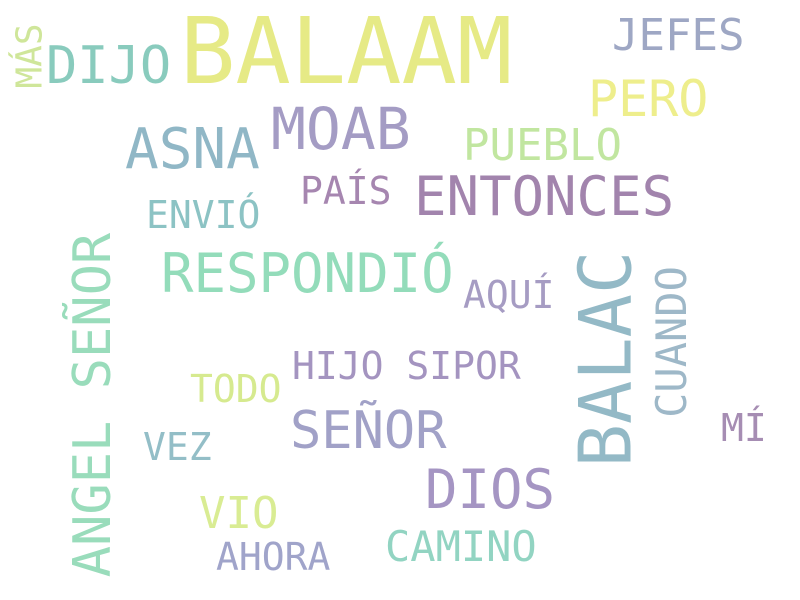 Image resolution: width=800 pixels, height=600 pixels. I want to click on word-aqui: AQUÍ, so click(509, 295).